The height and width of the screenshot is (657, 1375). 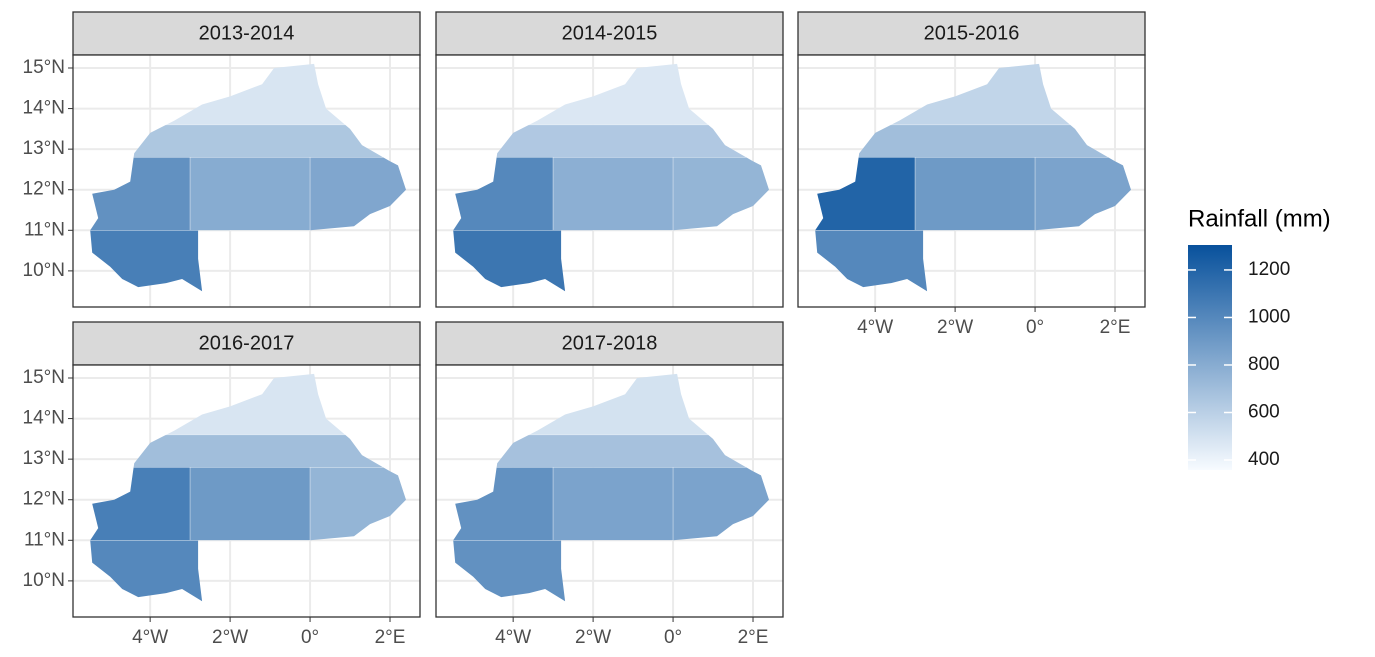 I want to click on legend-label: 1000, so click(x=1269, y=316).